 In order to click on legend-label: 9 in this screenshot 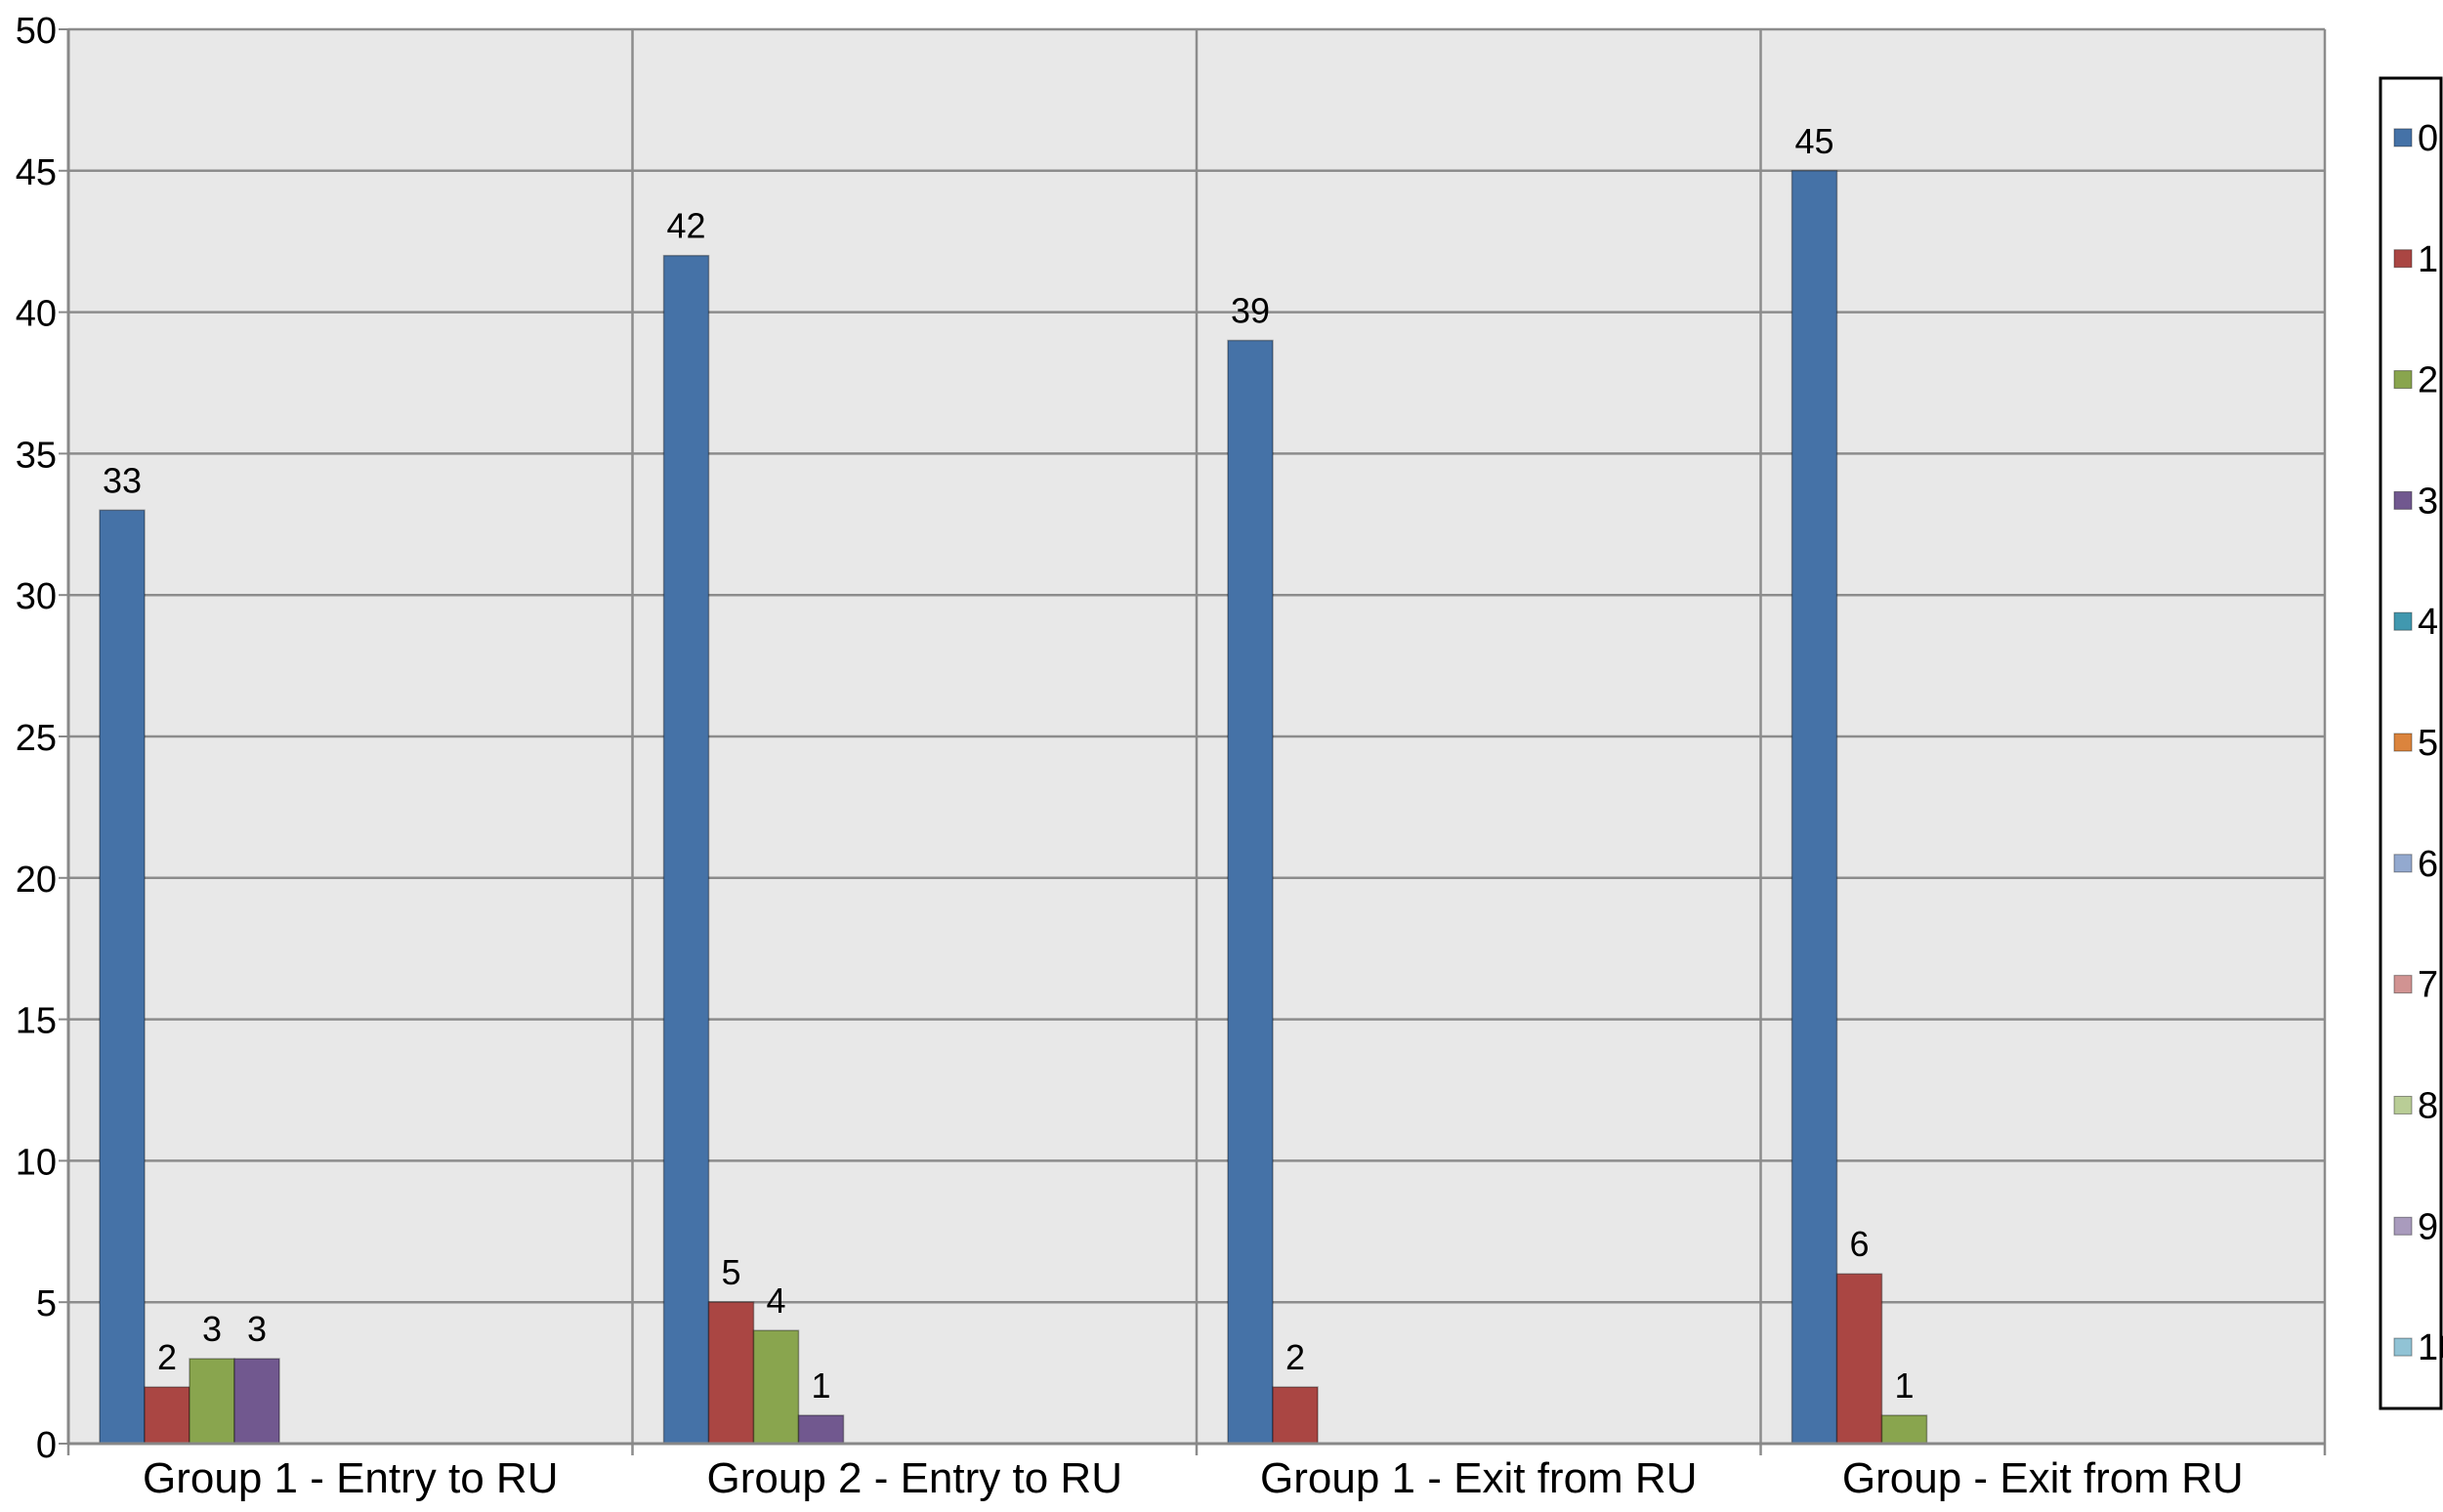, I will do `click(2428, 1226)`.